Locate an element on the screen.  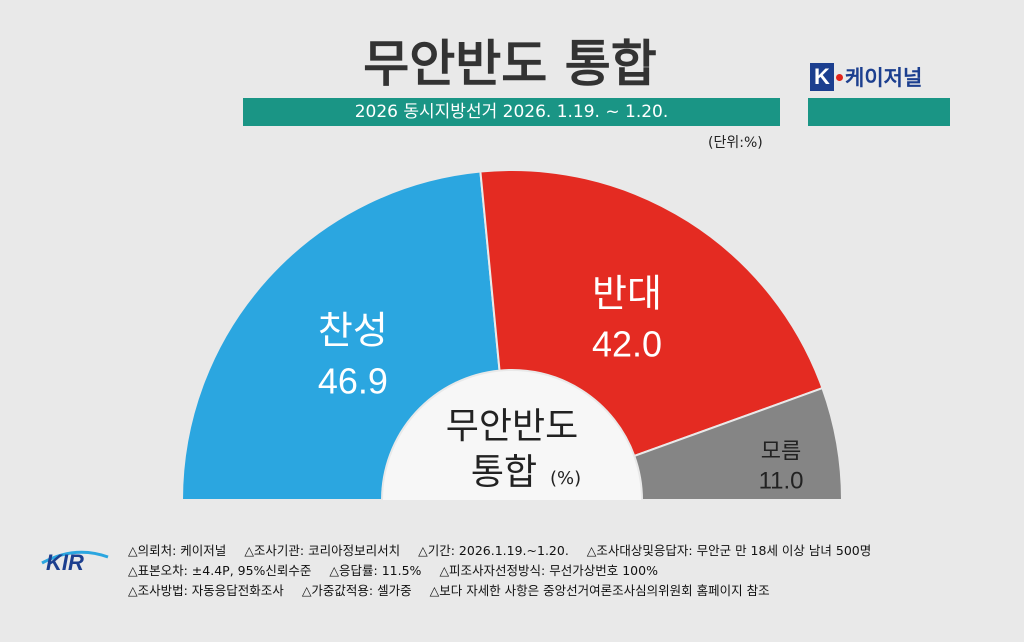
slice-value: 11.0 is located at coordinates (781, 480).